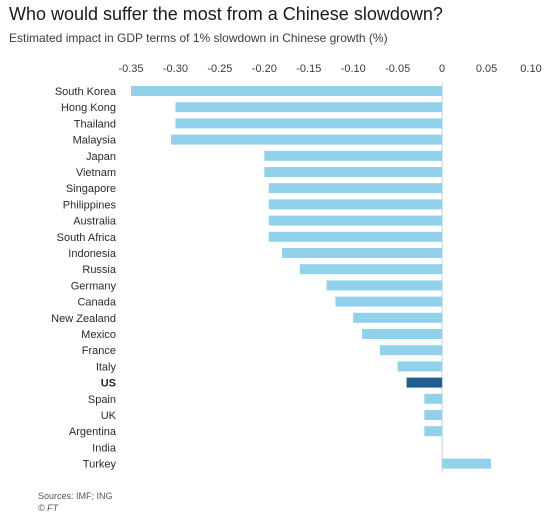 The height and width of the screenshot is (521, 551). Describe the element at coordinates (108, 384) in the screenshot. I see `category-label: US` at that location.